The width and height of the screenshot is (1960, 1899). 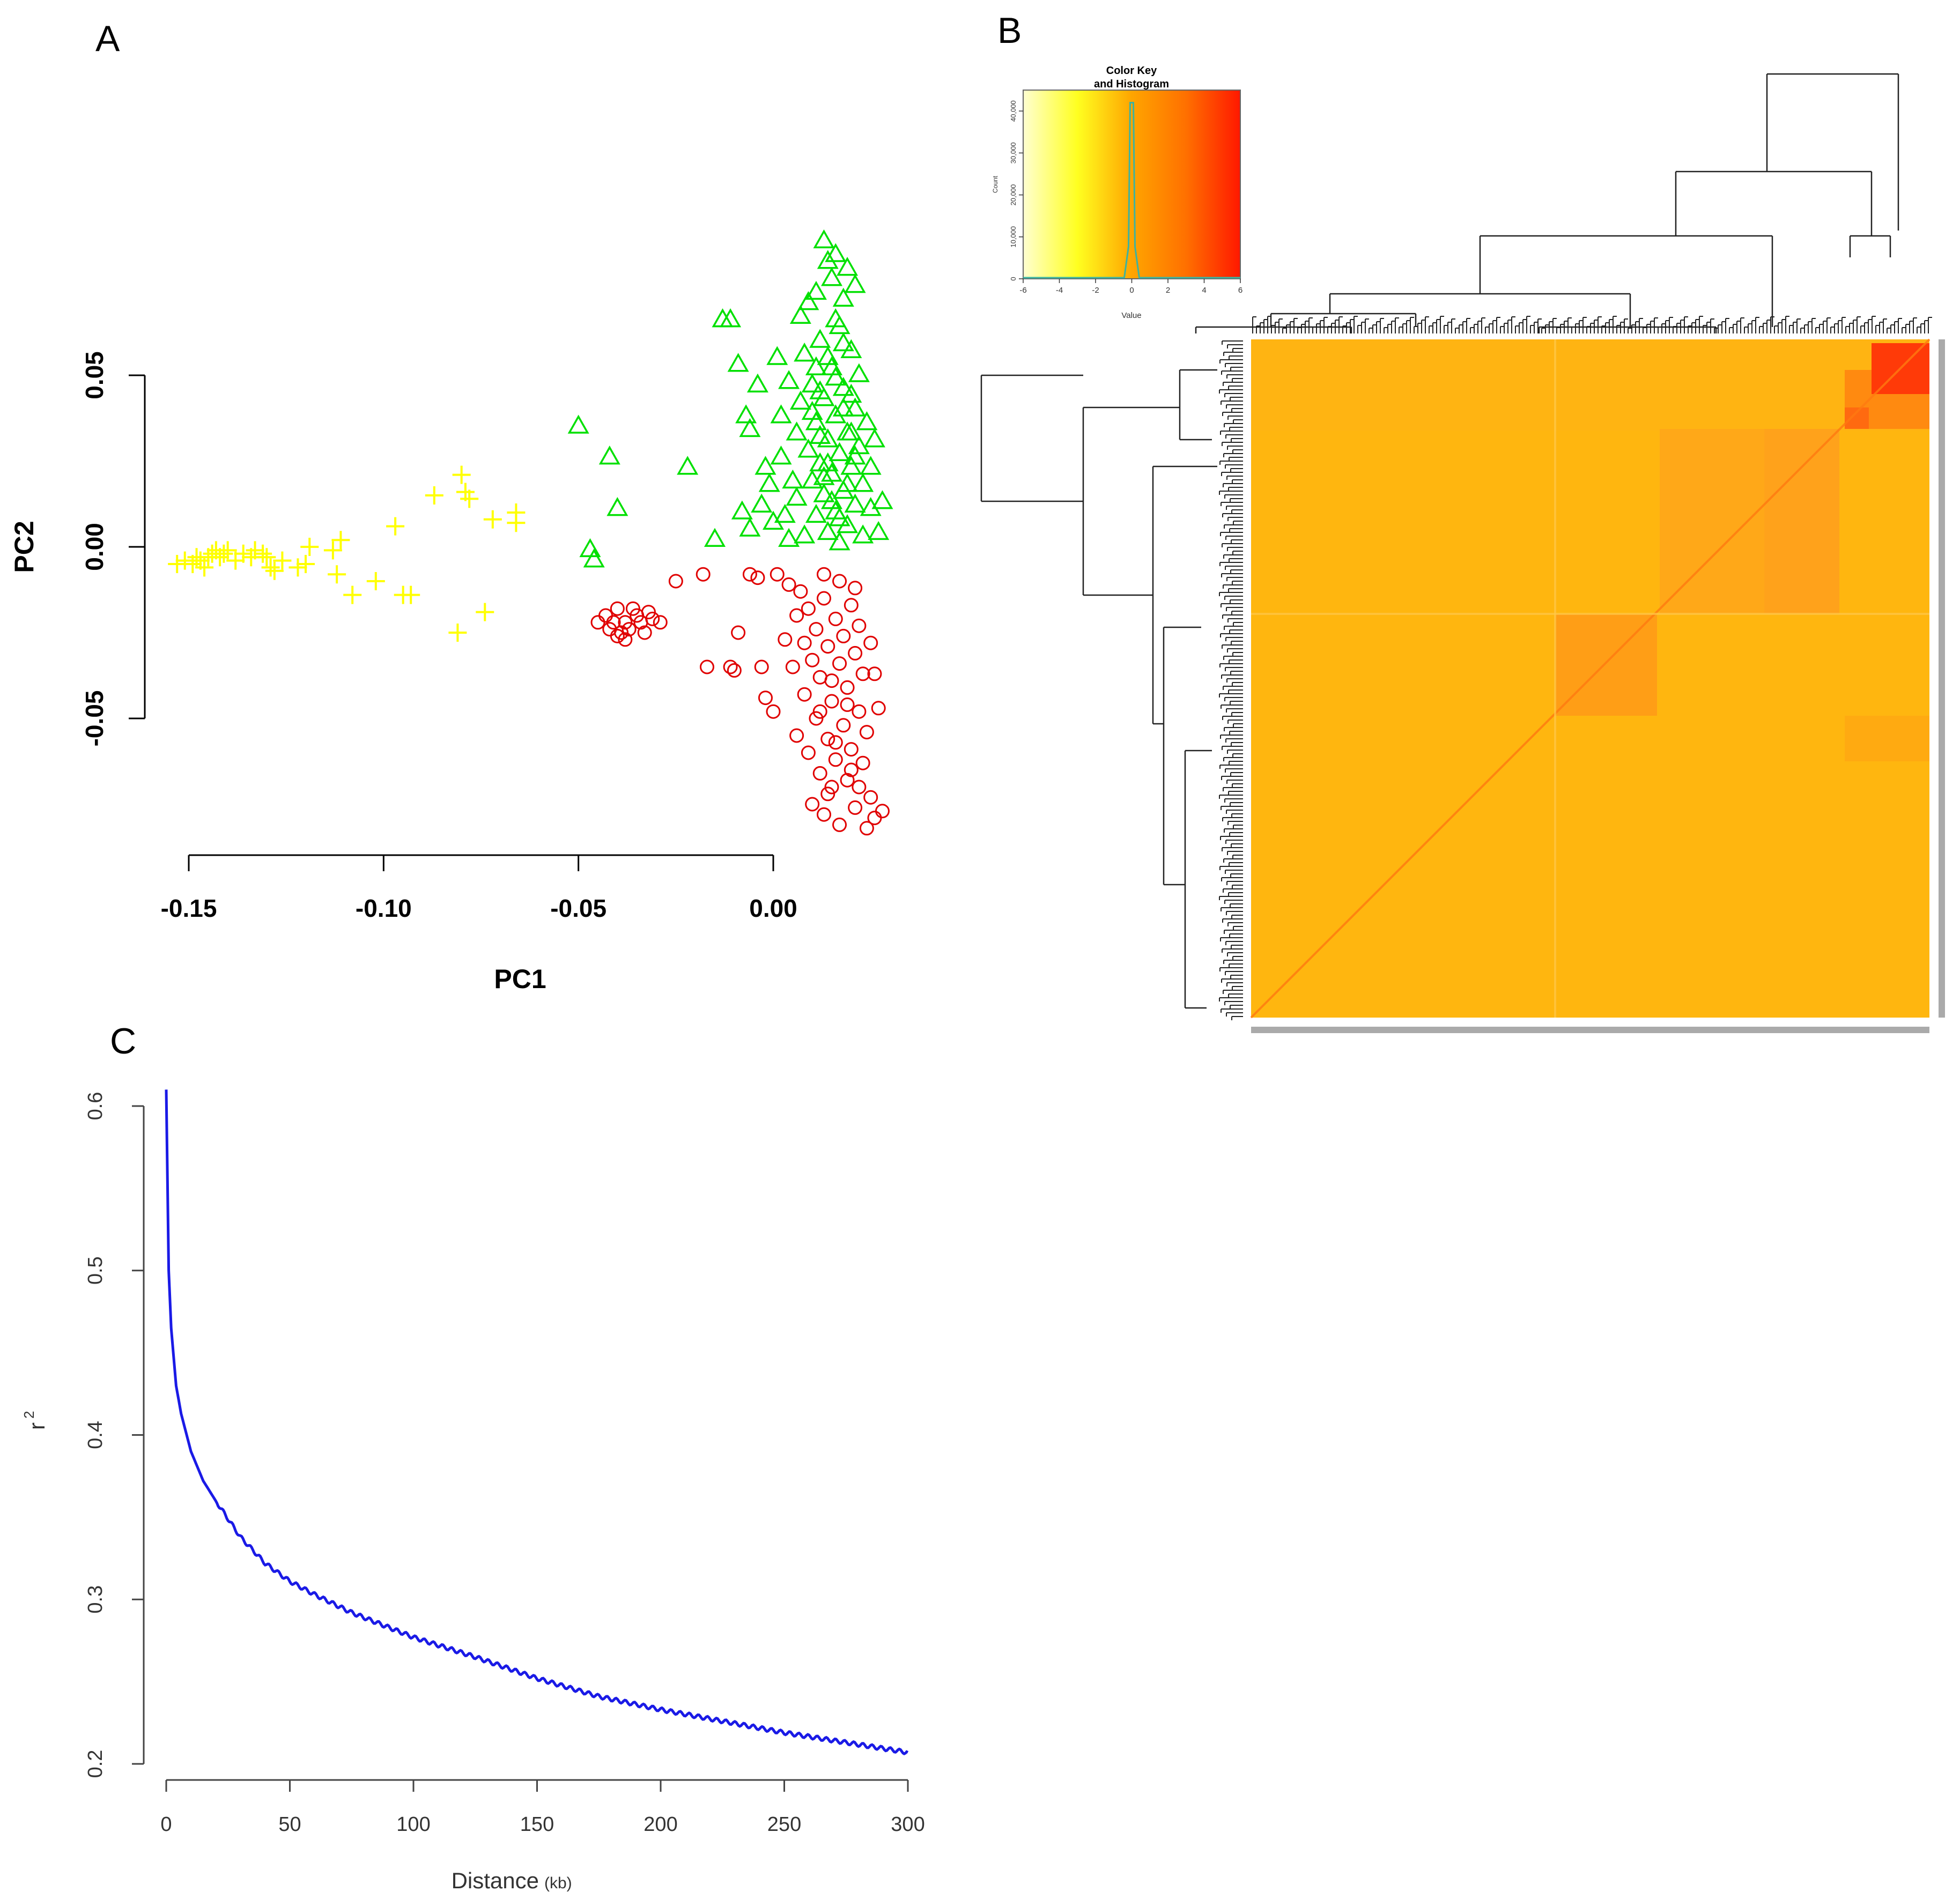 I want to click on ld-x-tick-label: 100, so click(x=413, y=1824).